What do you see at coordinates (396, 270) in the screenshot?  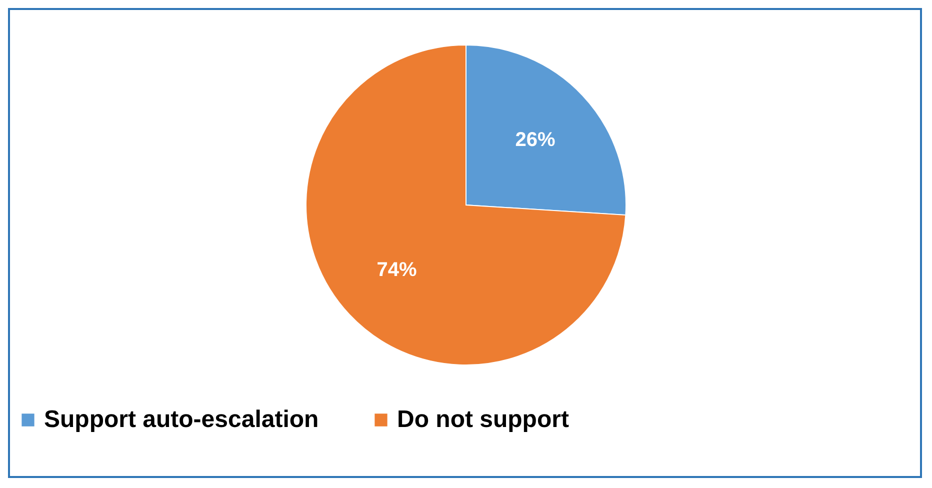 I see `data-label: 74%` at bounding box center [396, 270].